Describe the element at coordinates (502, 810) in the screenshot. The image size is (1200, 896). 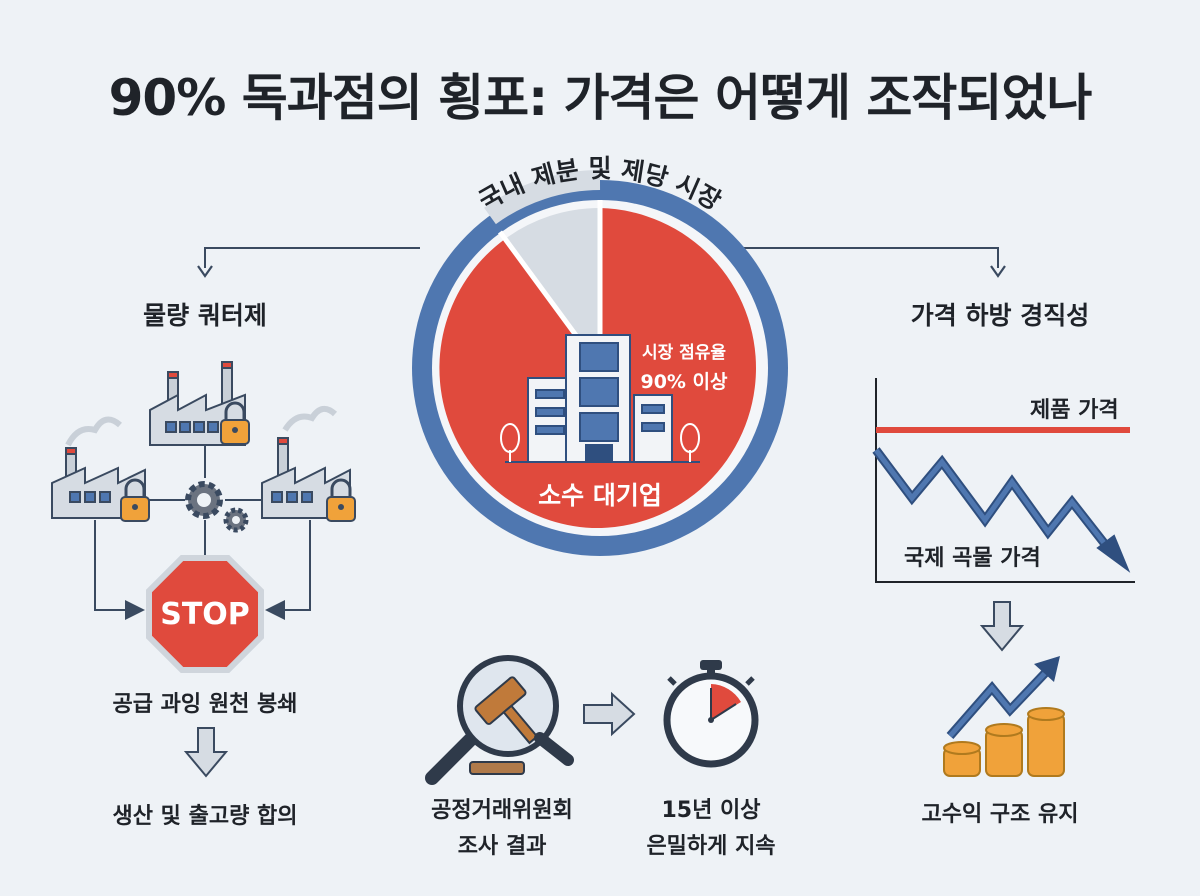
I see `ftc-line1: 공정거래위원회` at that location.